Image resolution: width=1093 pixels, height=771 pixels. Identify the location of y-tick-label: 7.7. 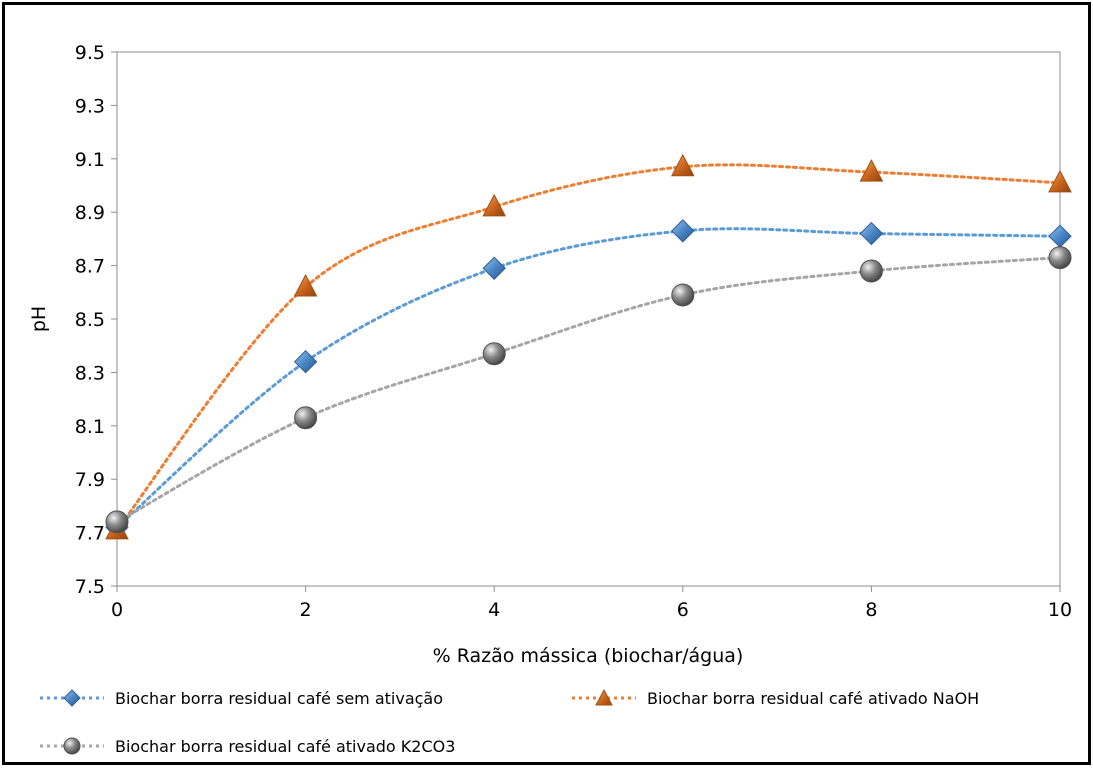
(90, 534).